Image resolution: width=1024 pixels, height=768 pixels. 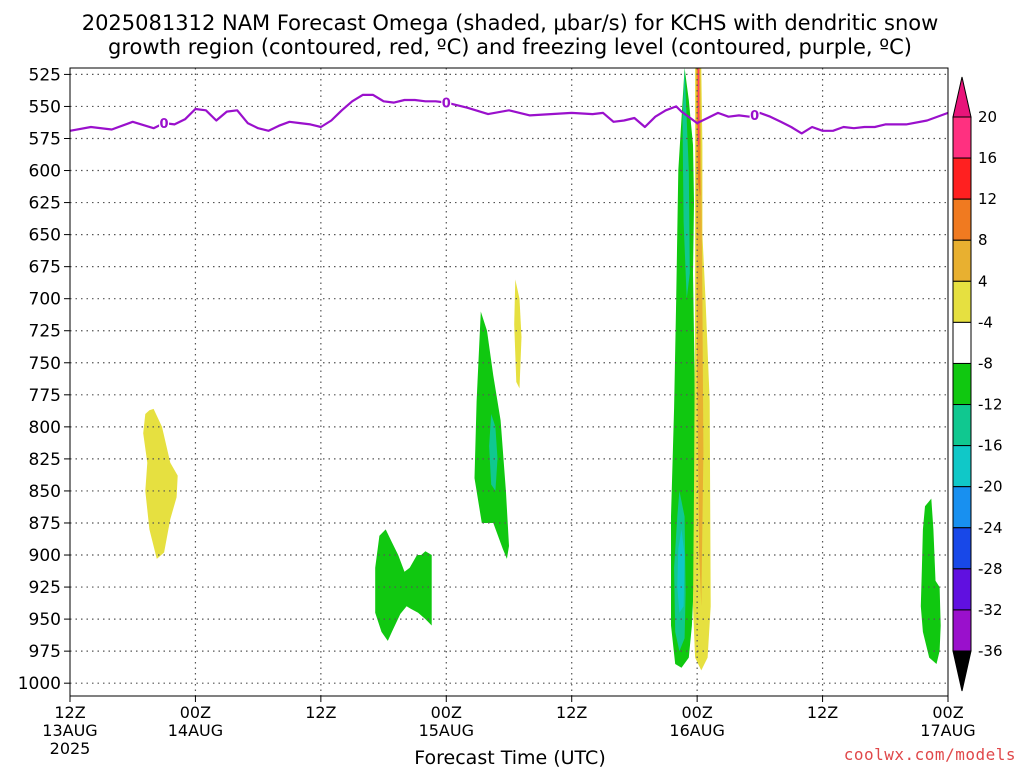 I want to click on freezing-level-contour: 0 0 0, so click(x=509, y=114).